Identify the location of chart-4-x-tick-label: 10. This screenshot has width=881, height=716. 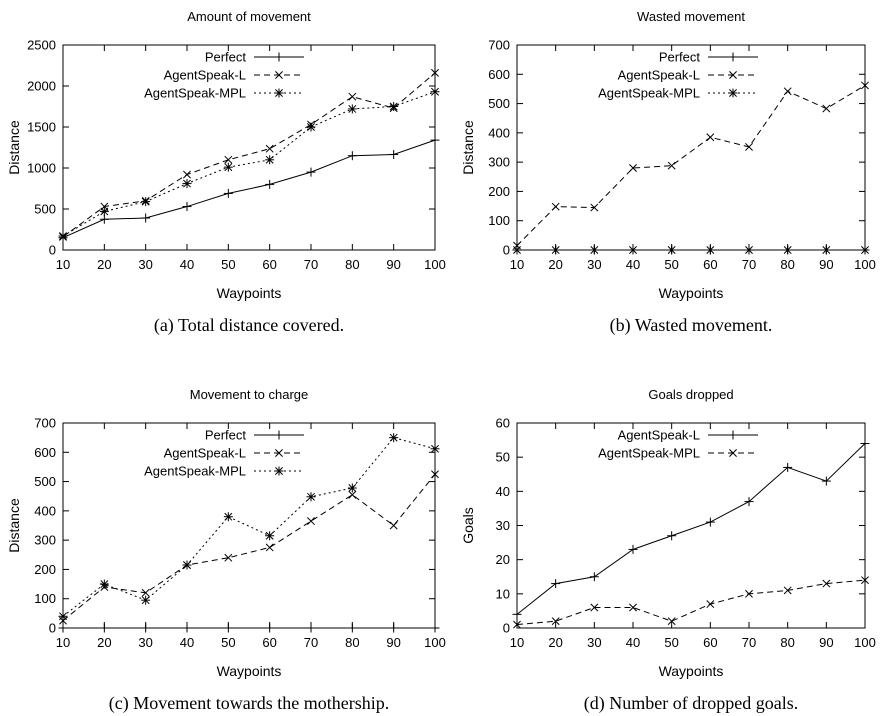
(517, 642).